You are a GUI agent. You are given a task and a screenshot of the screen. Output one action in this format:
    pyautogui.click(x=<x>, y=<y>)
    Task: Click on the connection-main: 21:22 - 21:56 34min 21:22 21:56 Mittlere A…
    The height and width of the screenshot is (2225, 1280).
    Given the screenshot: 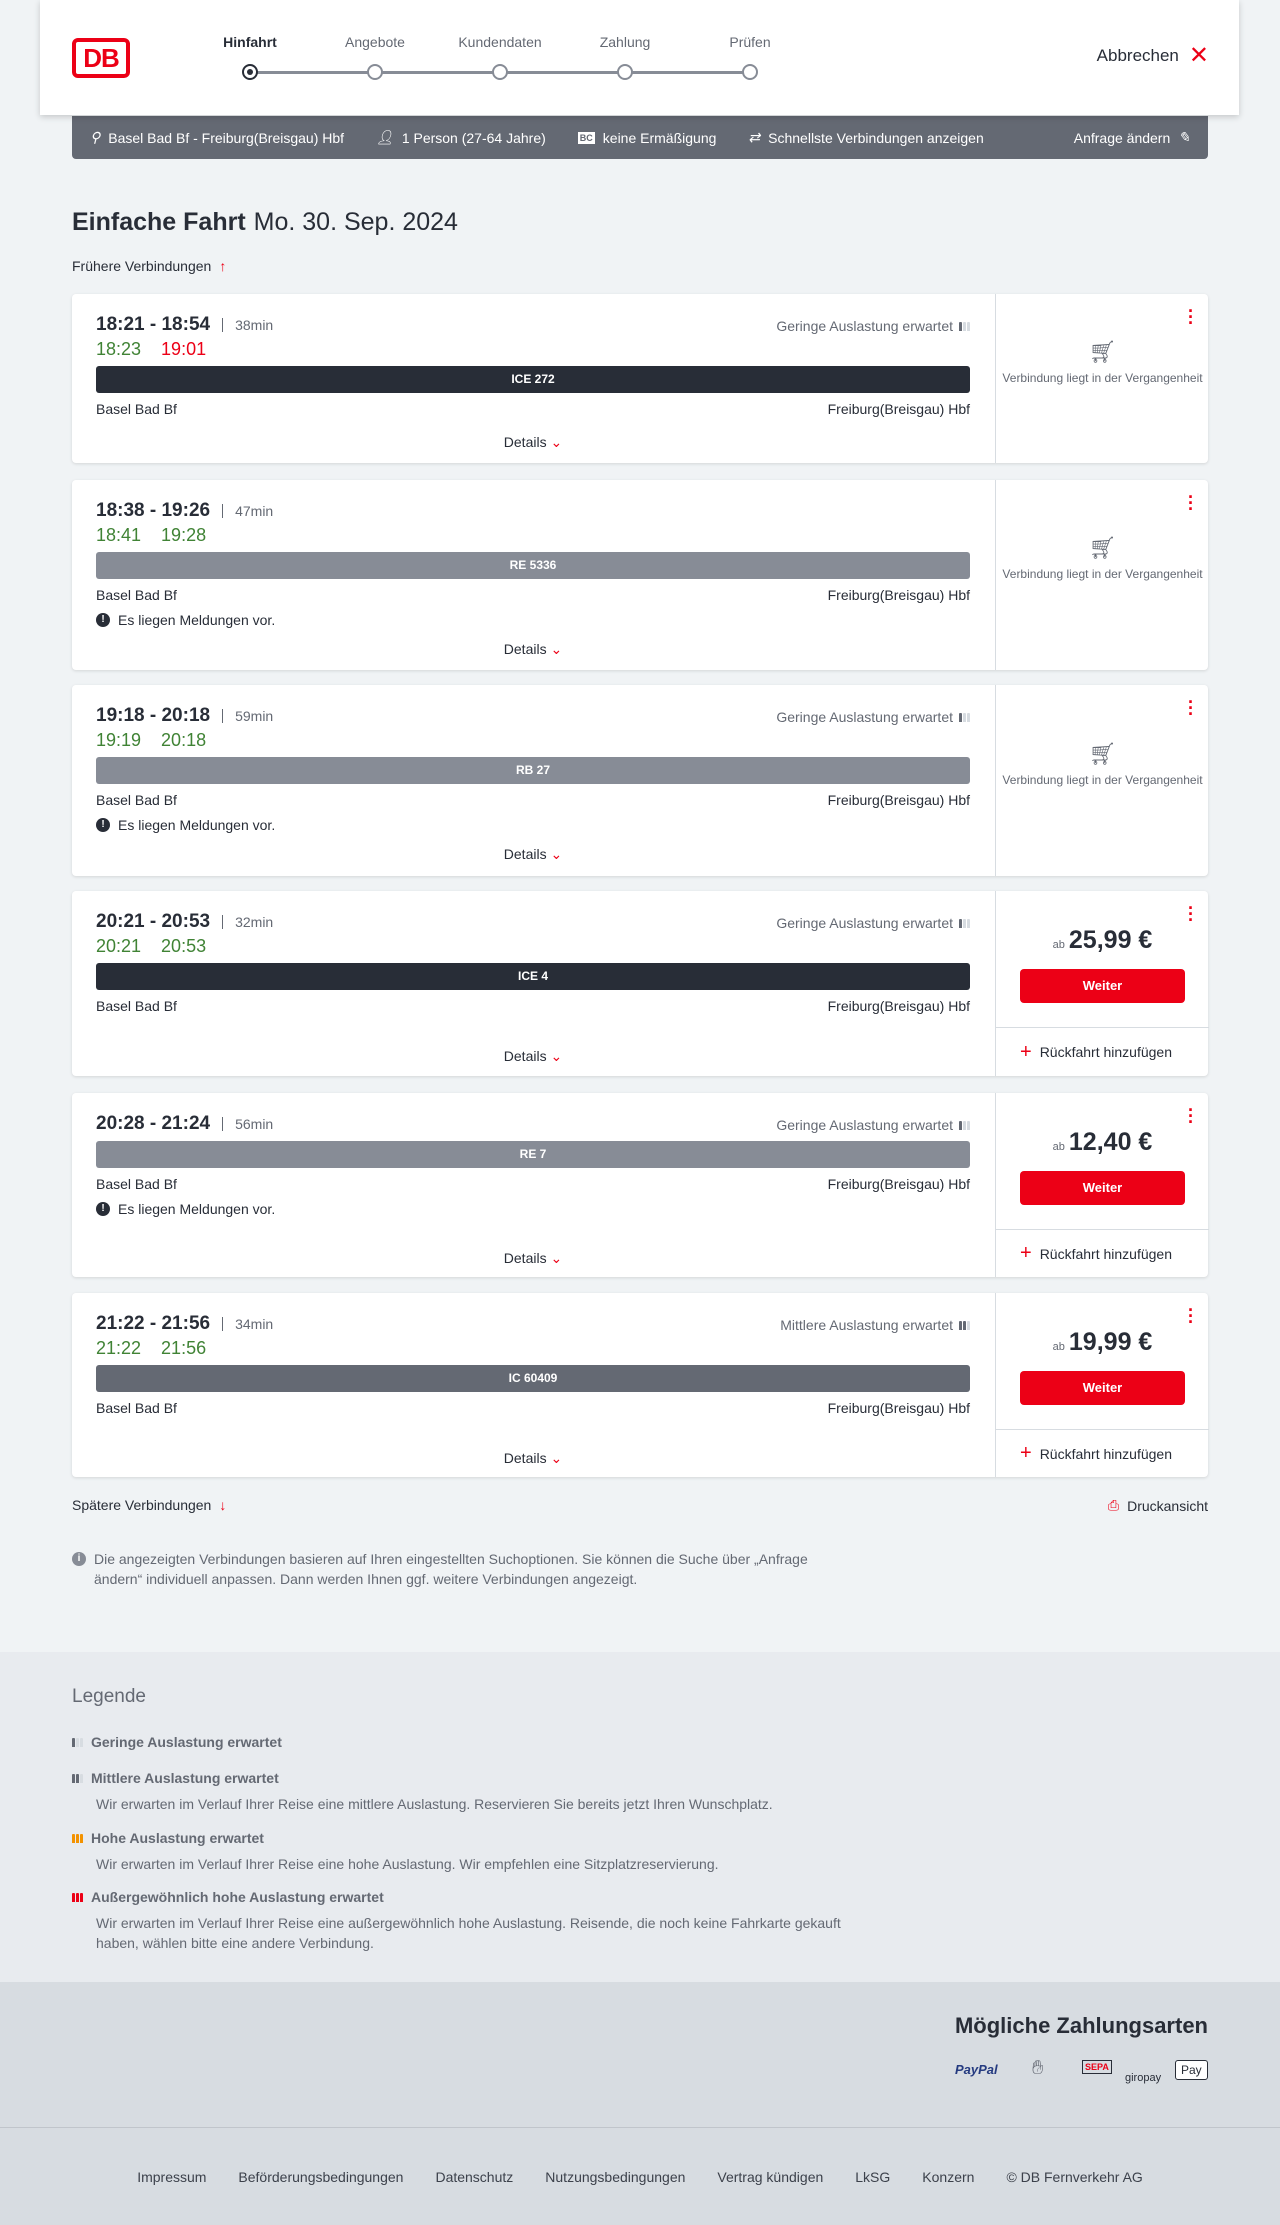 What is the action you would take?
    pyautogui.click(x=533, y=1385)
    